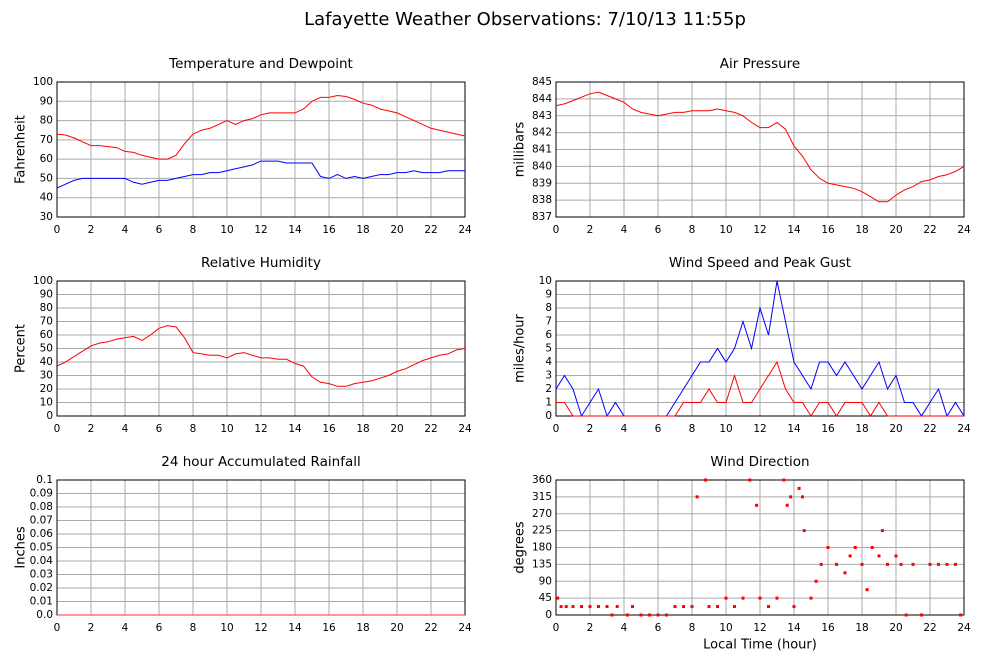  What do you see at coordinates (548, 349) in the screenshot?
I see `y-tick-label: 5` at bounding box center [548, 349].